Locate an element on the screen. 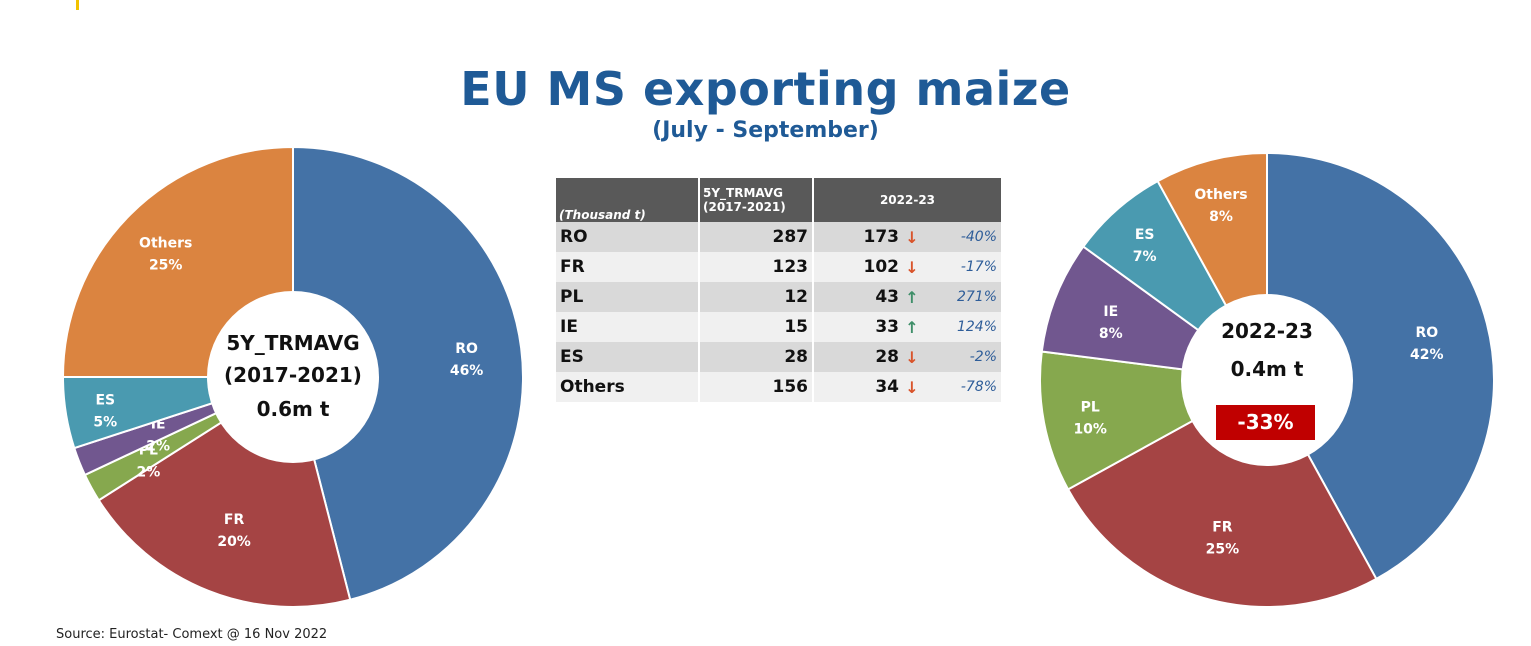  slice-label: RO 46% is located at coordinates (467, 360).